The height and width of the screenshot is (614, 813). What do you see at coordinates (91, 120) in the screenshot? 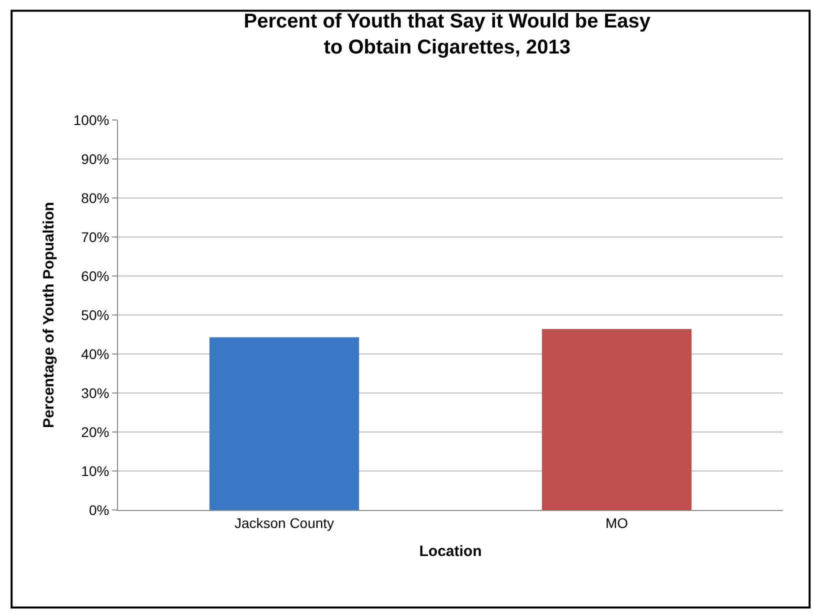
I see `y-tick-label: 100%` at bounding box center [91, 120].